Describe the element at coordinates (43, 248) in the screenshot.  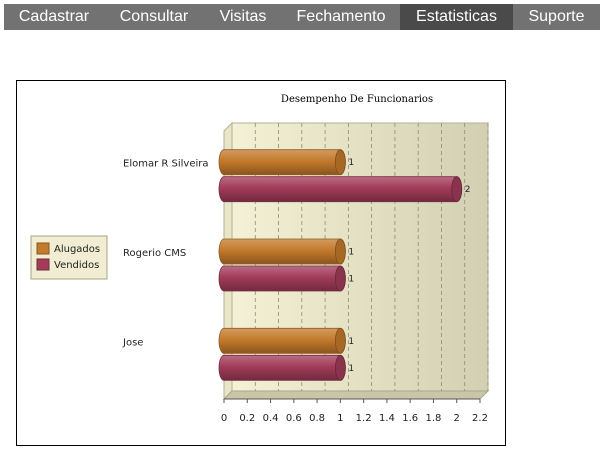
I see `legend-swatch-alugados` at that location.